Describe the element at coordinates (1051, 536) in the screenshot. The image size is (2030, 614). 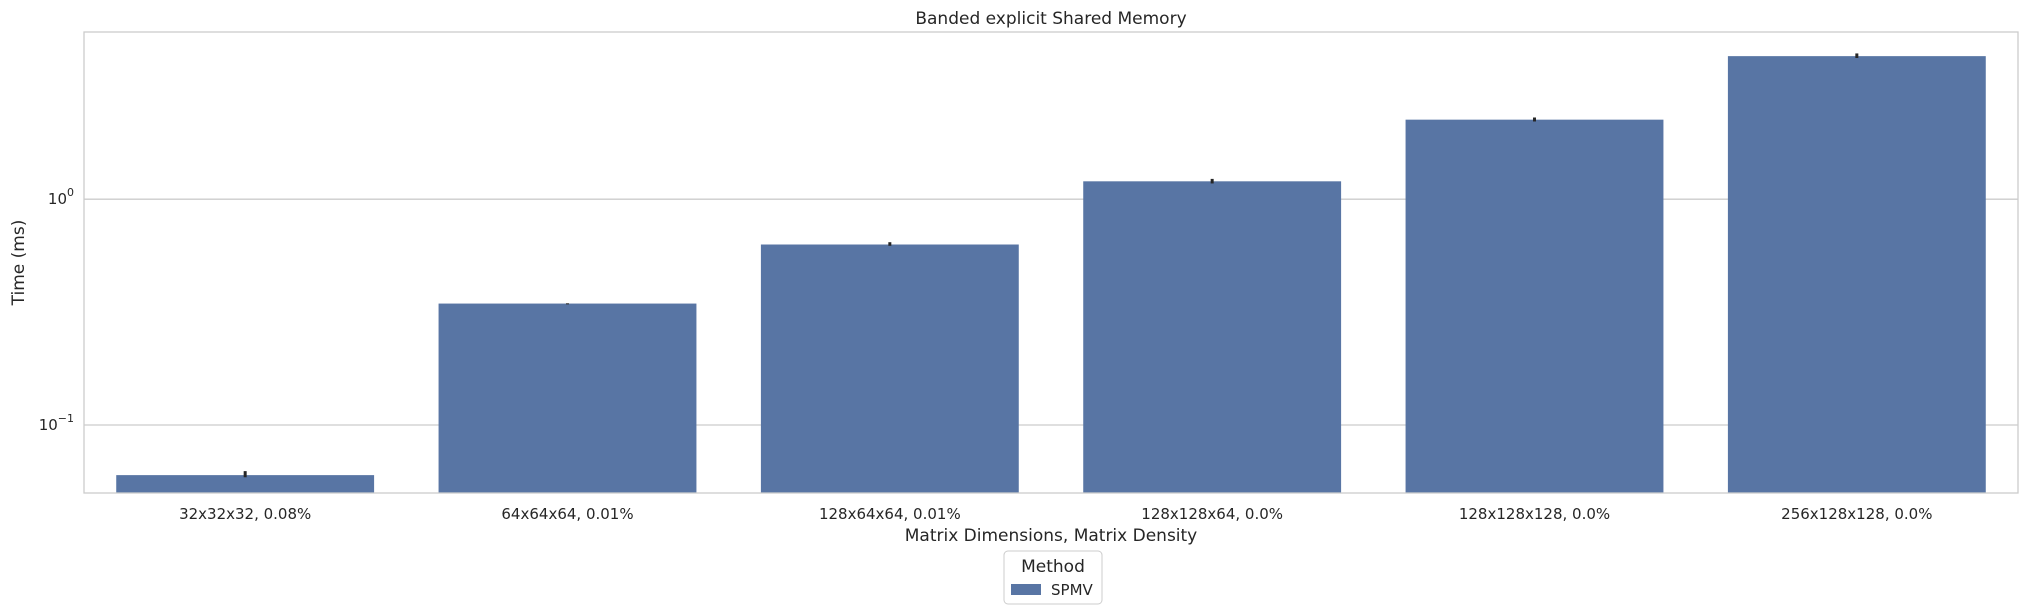
I see `x-axis-label: Matrix Dimensions, Matrix Density` at that location.